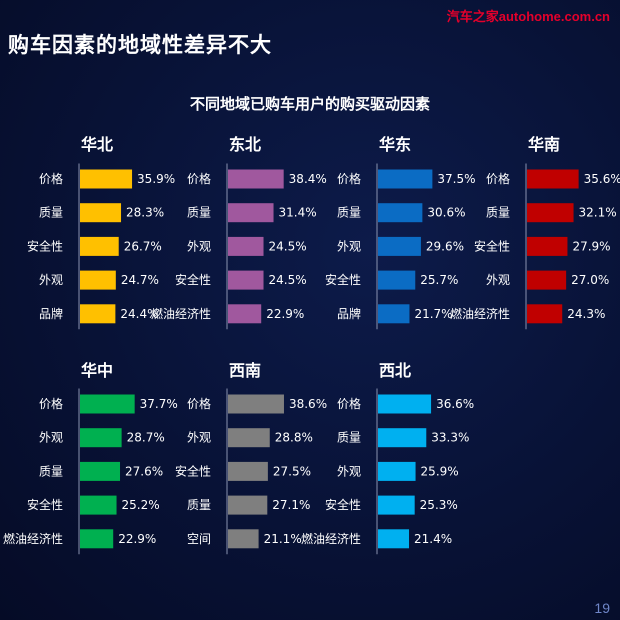 This screenshot has width=620, height=620. I want to click on value-label: 37.5%, so click(456, 179).